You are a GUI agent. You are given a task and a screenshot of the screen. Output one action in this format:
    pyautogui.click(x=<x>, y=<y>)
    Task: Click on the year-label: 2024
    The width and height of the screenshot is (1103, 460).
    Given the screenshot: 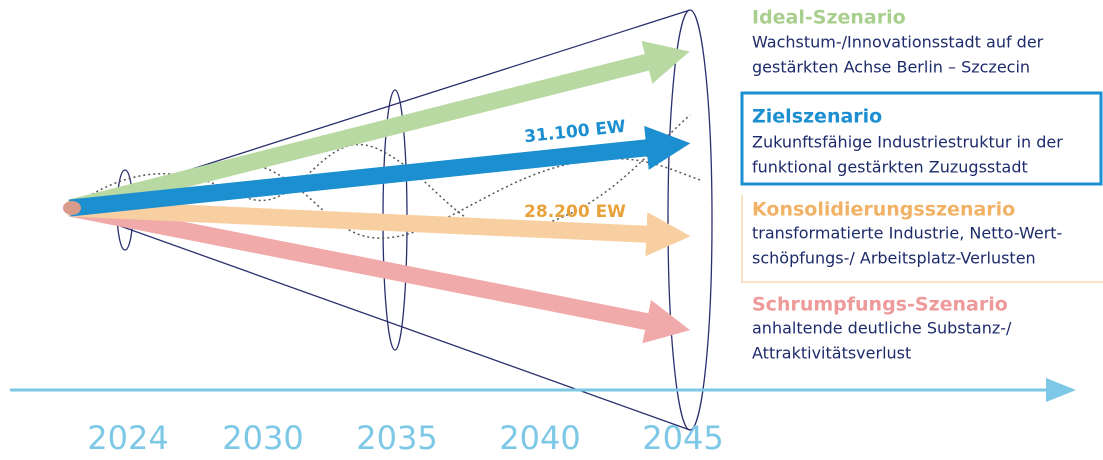 What is the action you would take?
    pyautogui.click(x=127, y=438)
    